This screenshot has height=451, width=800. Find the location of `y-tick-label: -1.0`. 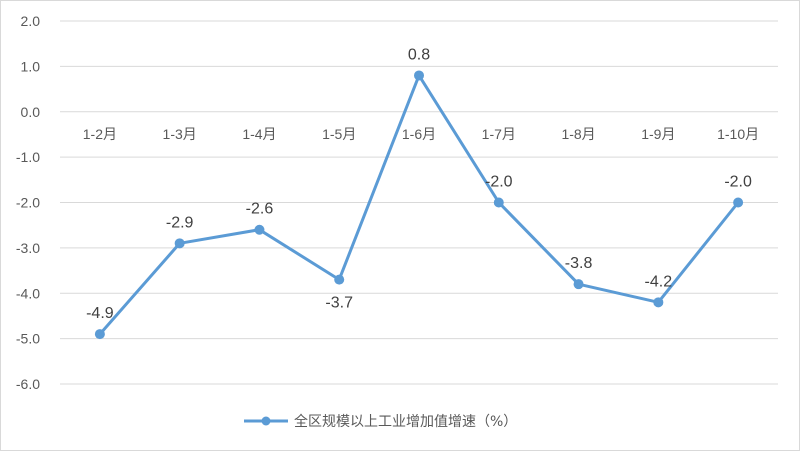

y-tick-label: -1.0 is located at coordinates (28, 157).